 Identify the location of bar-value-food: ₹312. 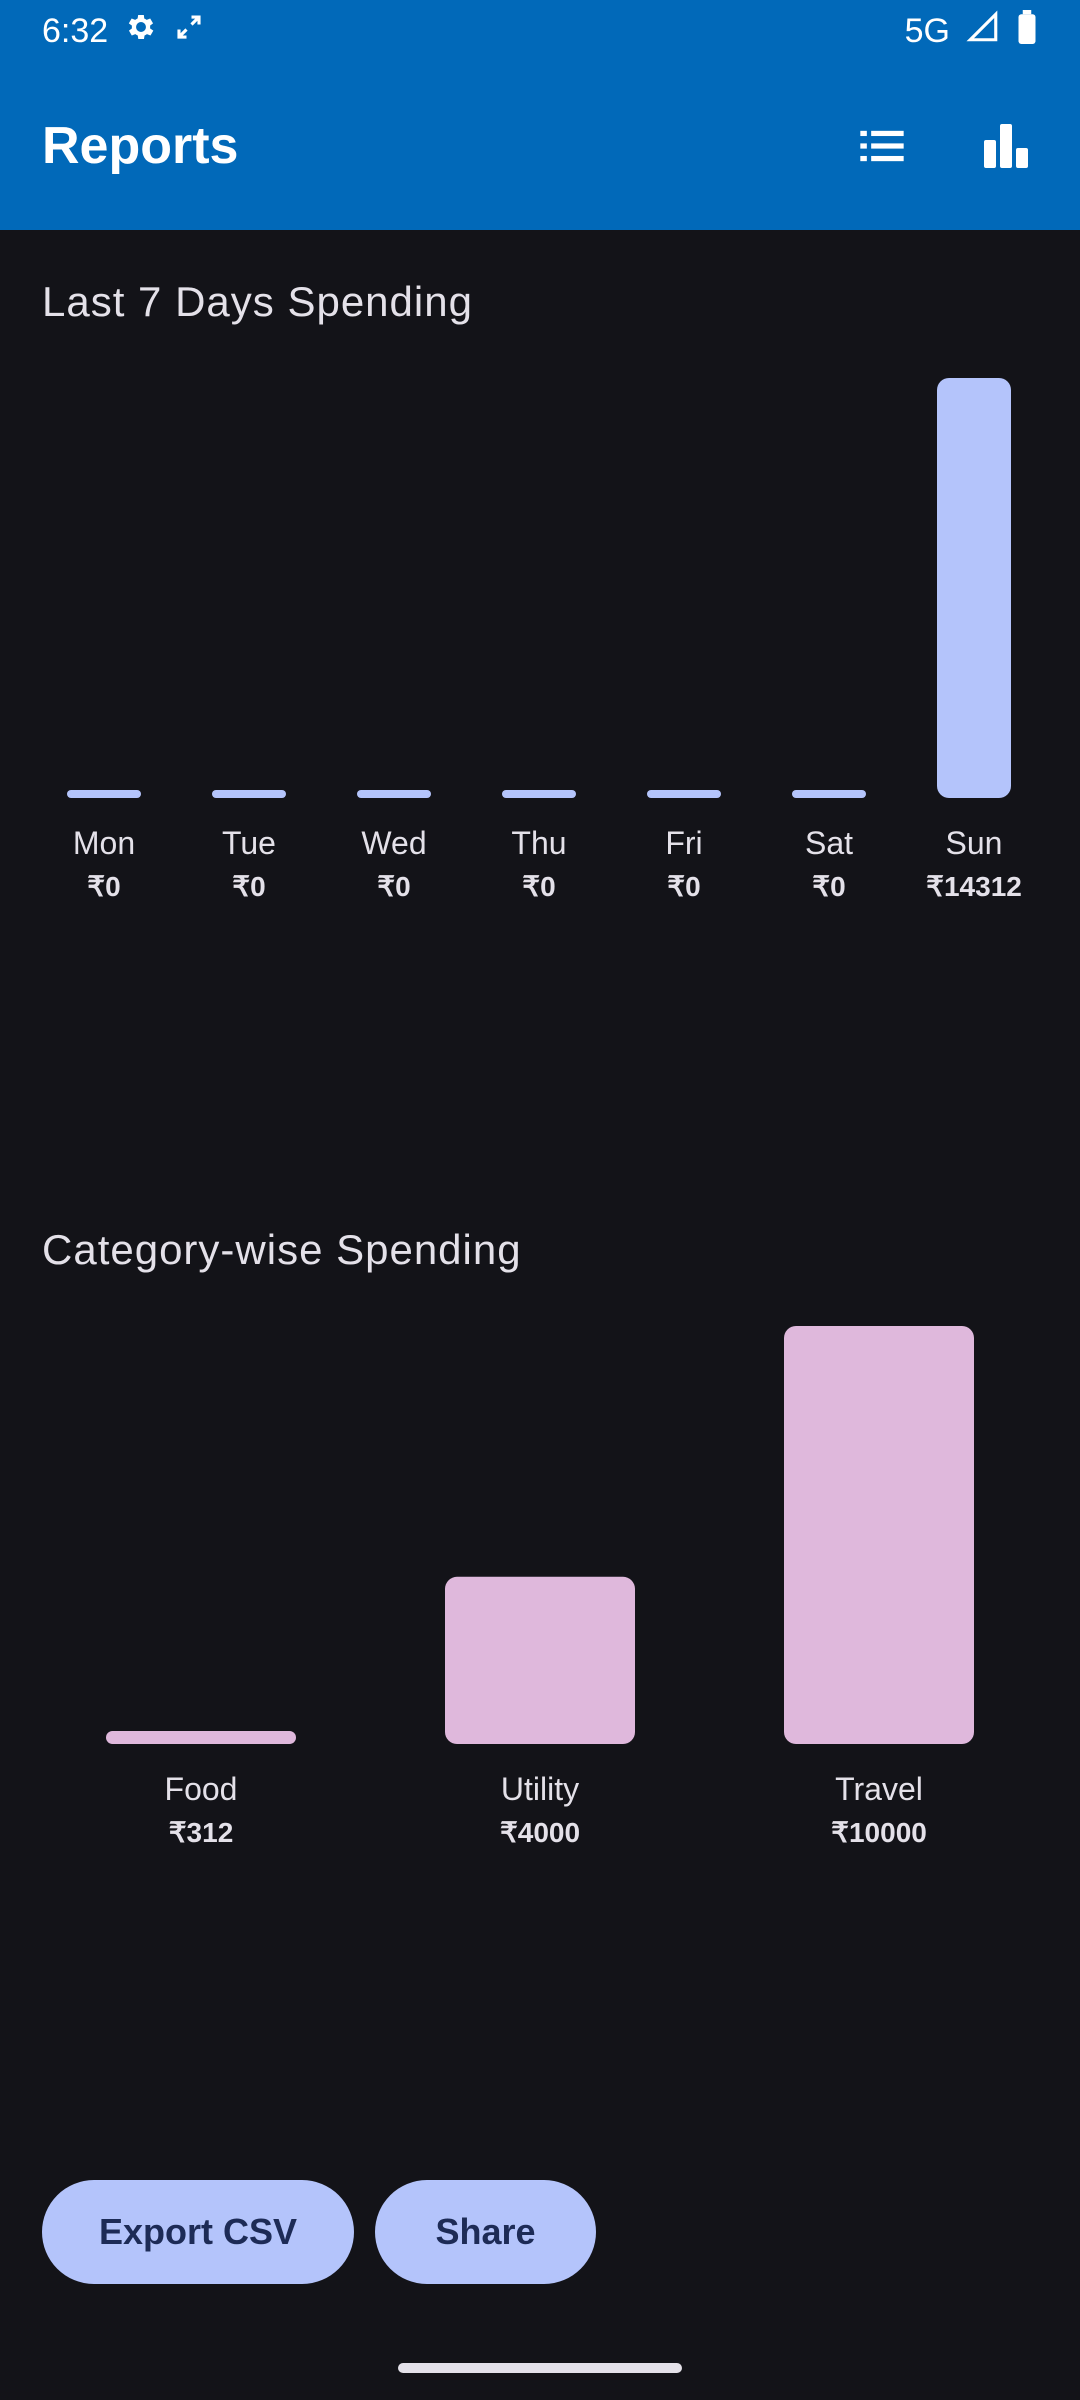
(201, 1832).